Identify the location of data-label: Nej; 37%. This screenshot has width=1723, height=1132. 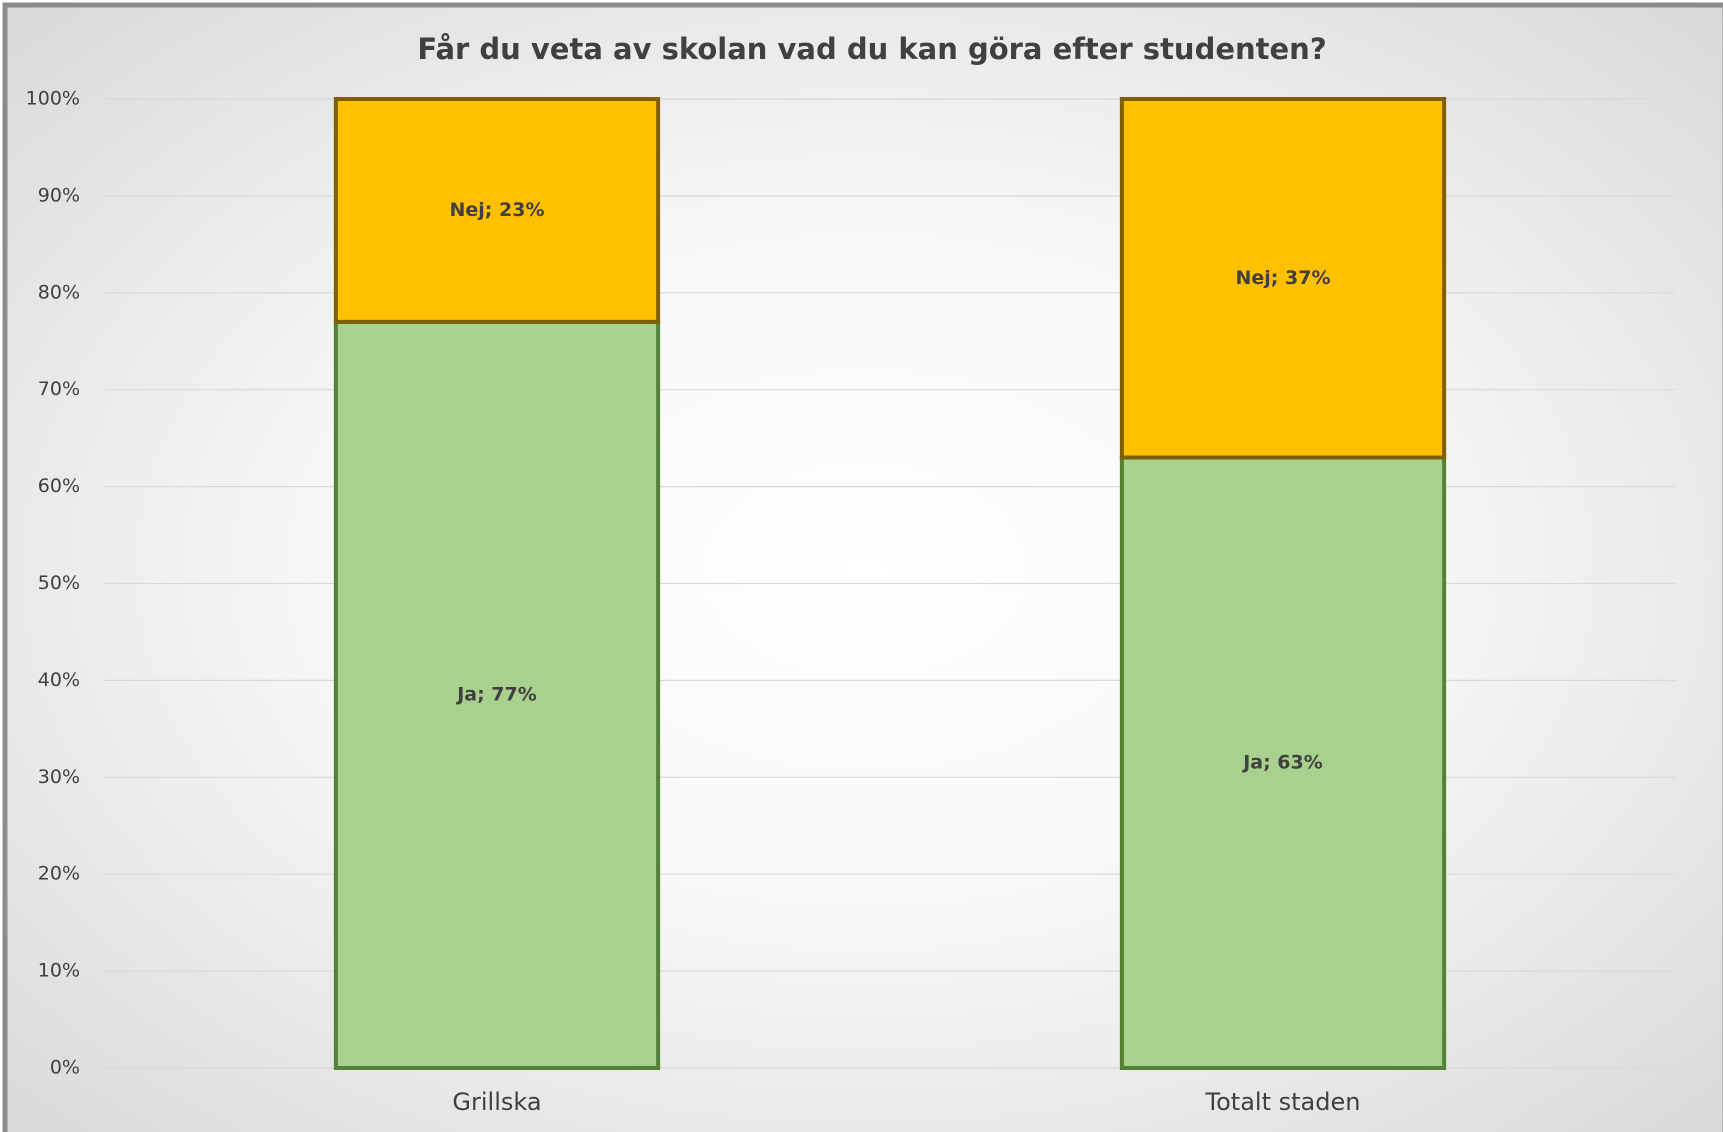
(1283, 278).